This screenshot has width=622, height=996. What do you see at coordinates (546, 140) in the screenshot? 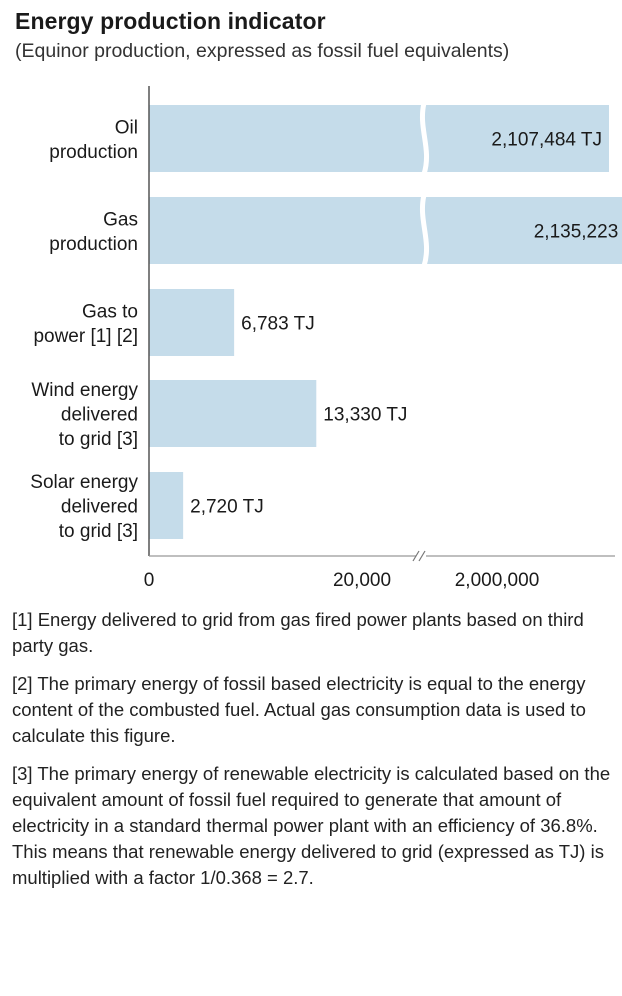
I see `value-label-0: 2,107,484 TJ` at bounding box center [546, 140].